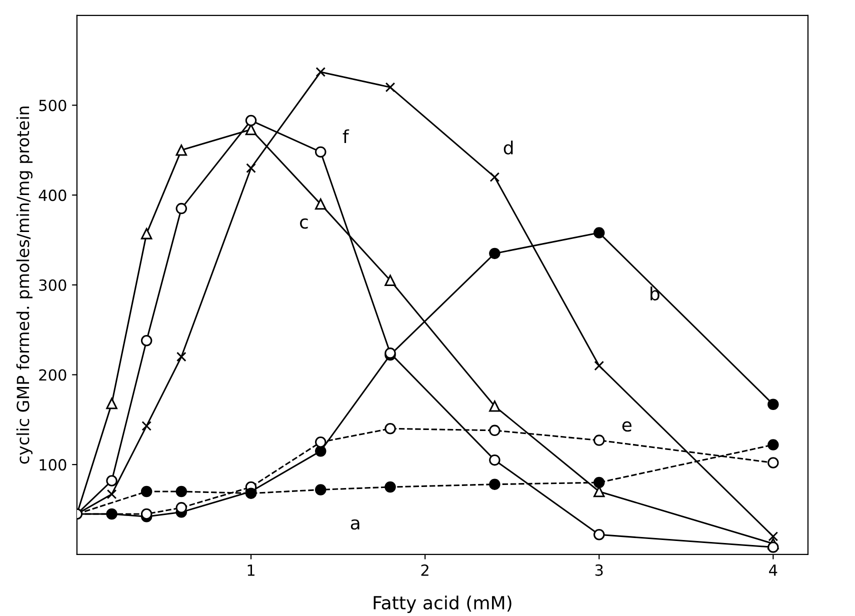 This screenshot has height=616, width=855. What do you see at coordinates (52, 106) in the screenshot?
I see `y-tick-label: 500` at bounding box center [52, 106].